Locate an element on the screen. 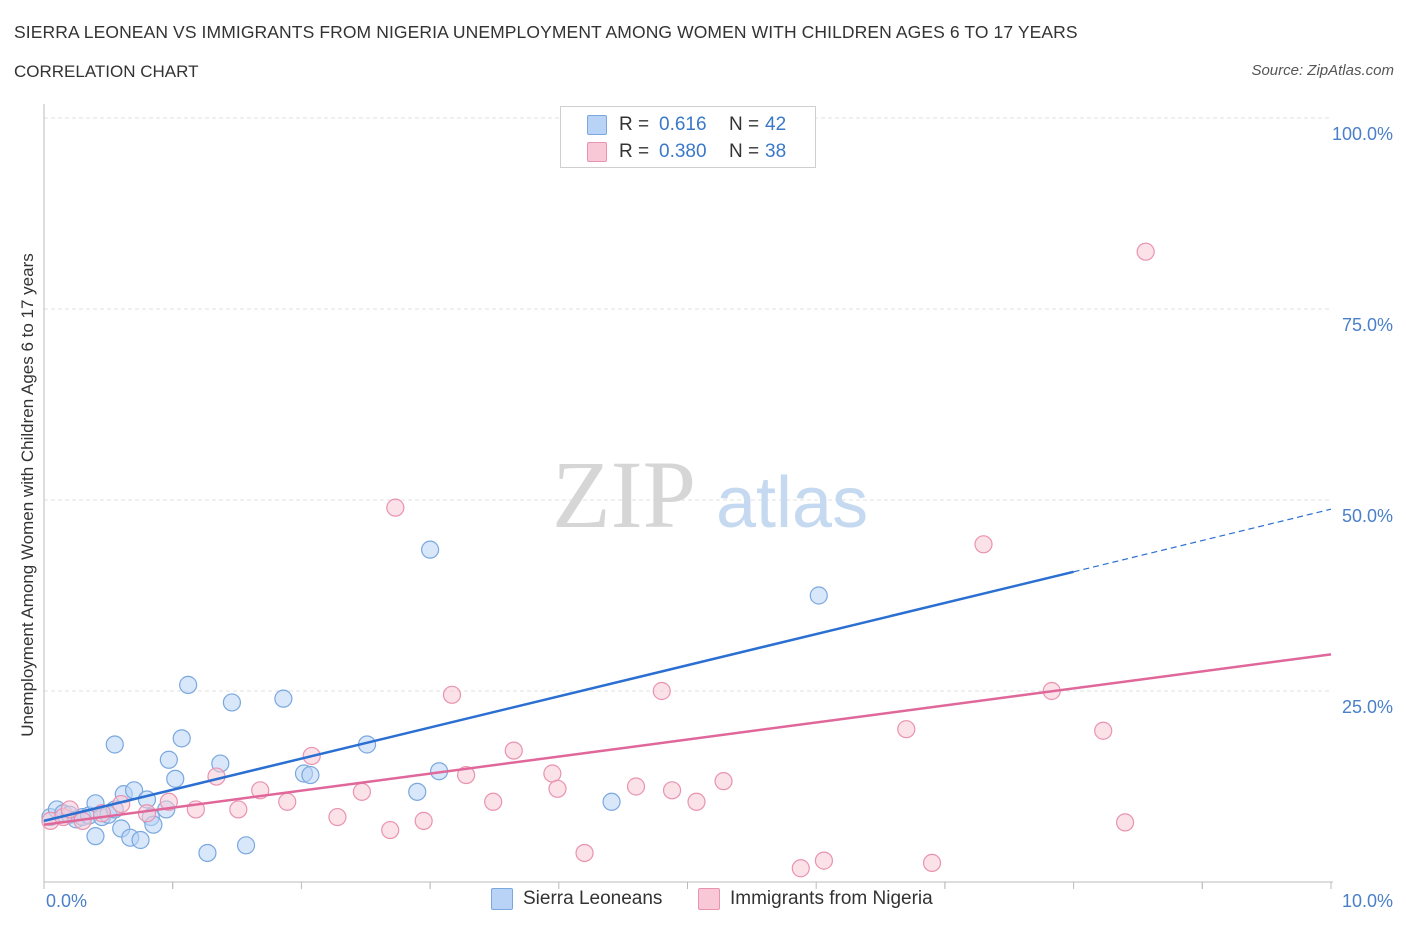 This screenshot has width=1406, height=930. chart-subtitle: CORRELATION CHART is located at coordinates (106, 71).